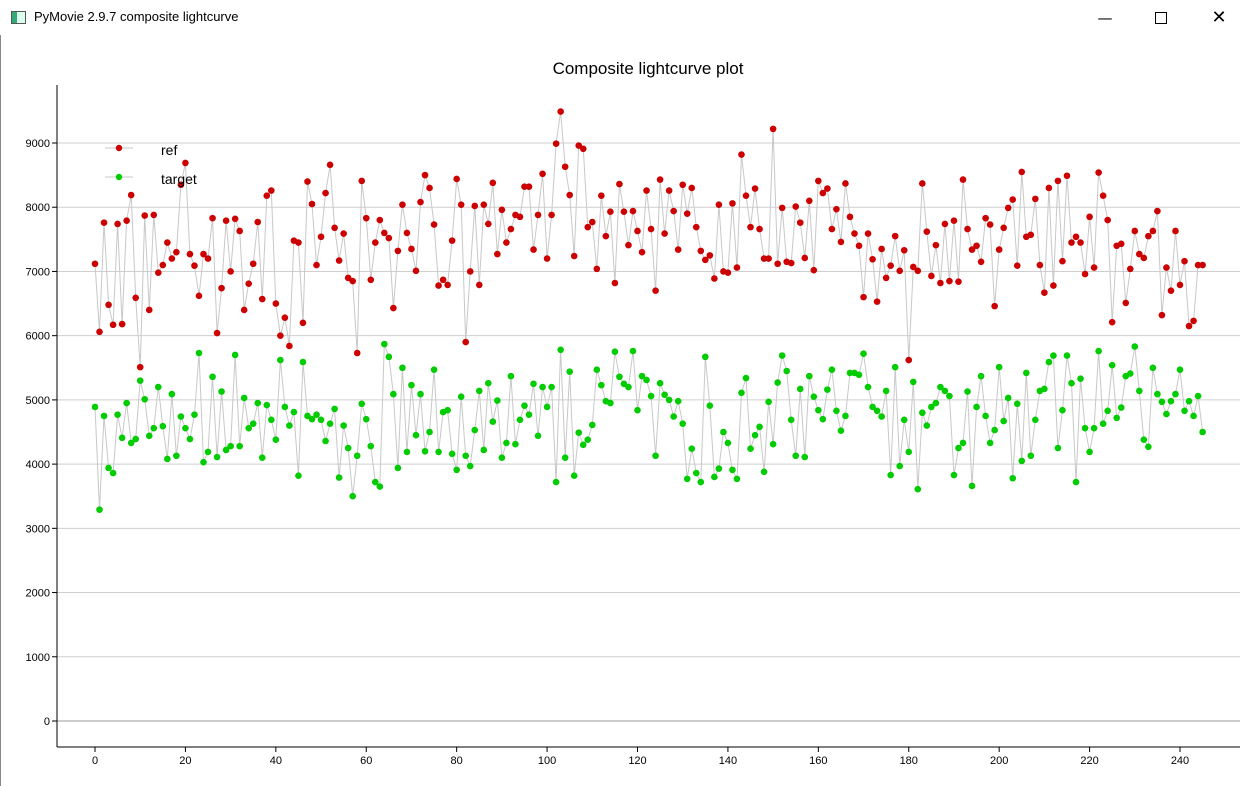  What do you see at coordinates (38, 658) in the screenshot?
I see `y-tick-label: 1000` at bounding box center [38, 658].